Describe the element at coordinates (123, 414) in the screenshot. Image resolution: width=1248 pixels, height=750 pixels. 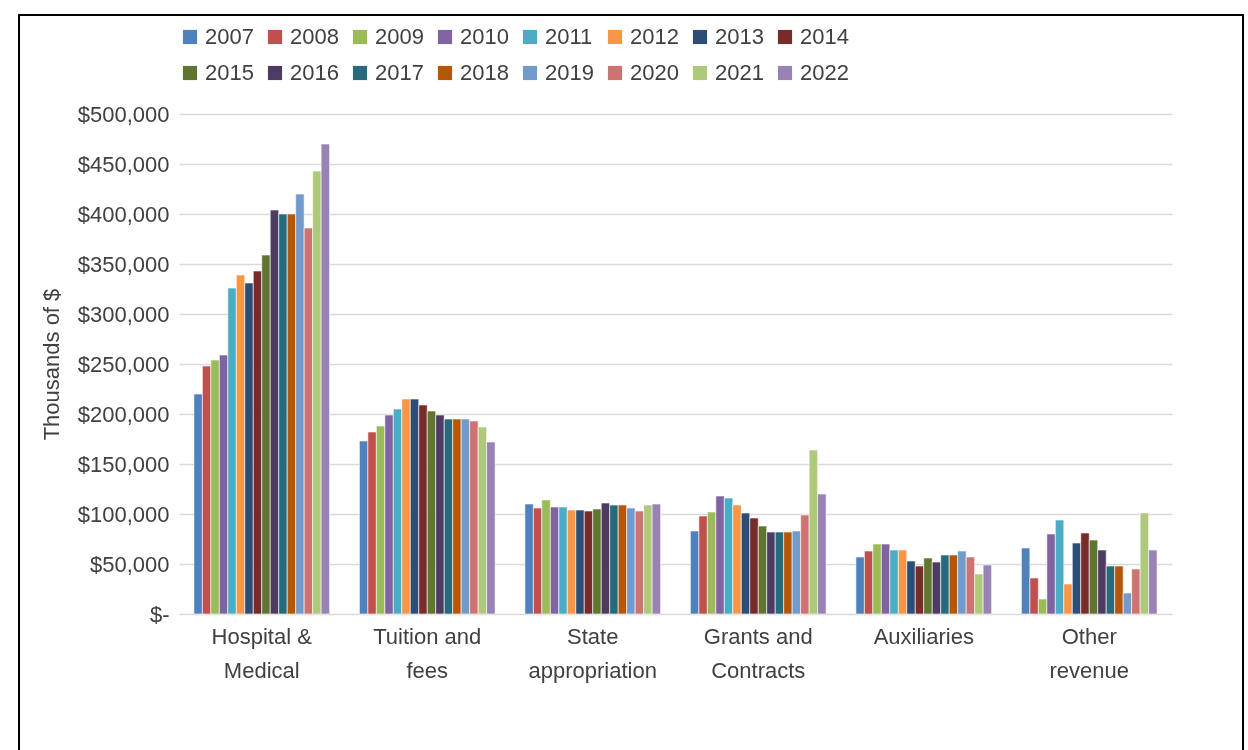
I see `y-tick-label: $200,000` at that location.